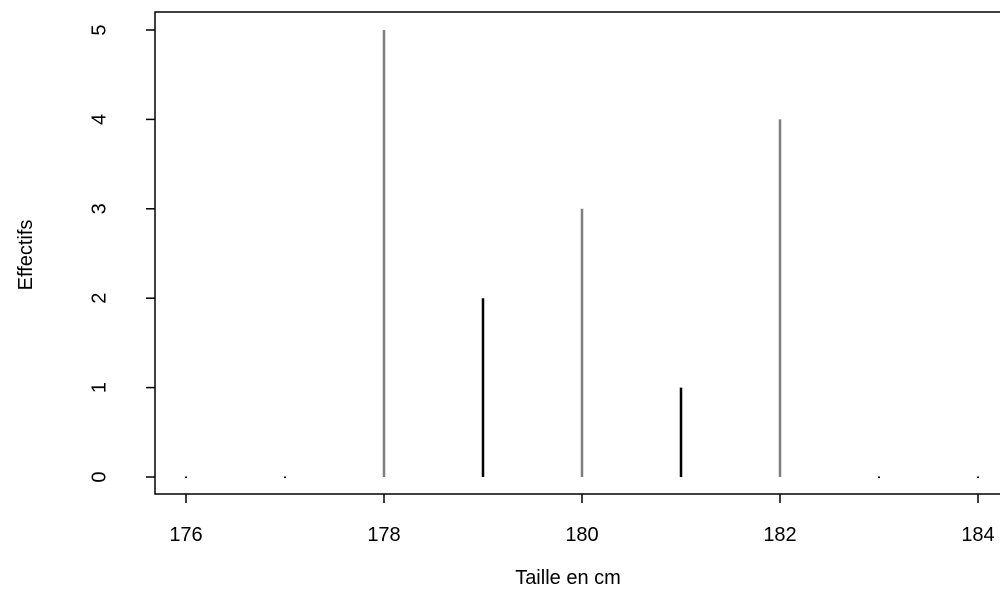  What do you see at coordinates (99, 476) in the screenshot?
I see `y-tick-label-0: 0` at bounding box center [99, 476].